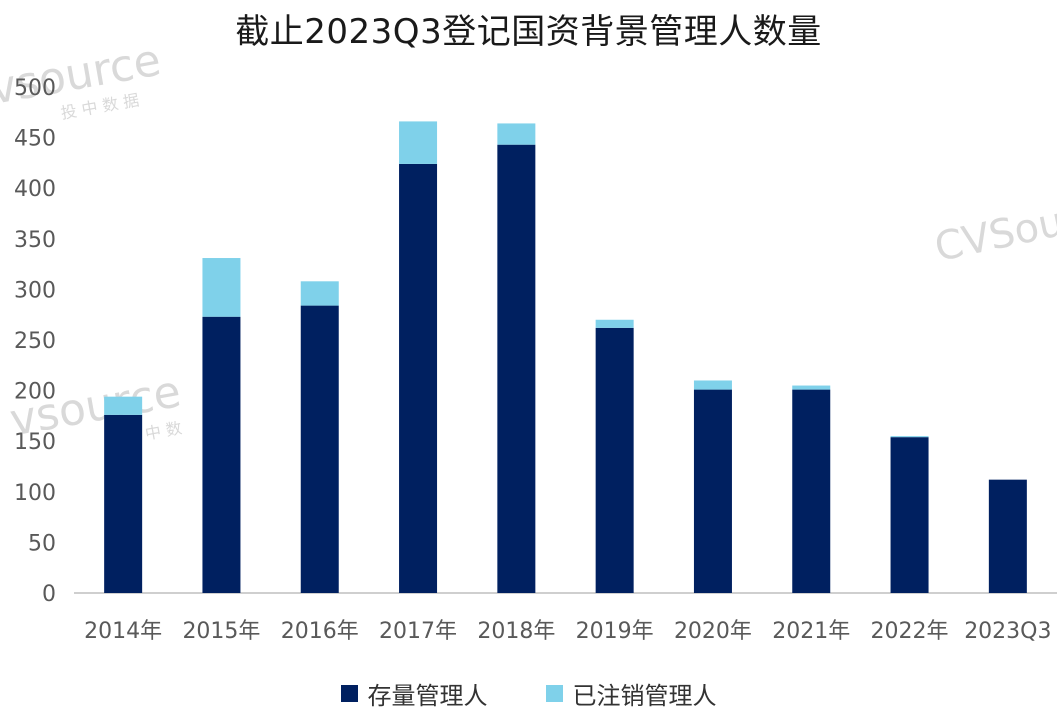 Image resolution: width=1057 pixels, height=715 pixels. Describe the element at coordinates (35, 290) in the screenshot. I see `y-tick-label: 300` at that location.